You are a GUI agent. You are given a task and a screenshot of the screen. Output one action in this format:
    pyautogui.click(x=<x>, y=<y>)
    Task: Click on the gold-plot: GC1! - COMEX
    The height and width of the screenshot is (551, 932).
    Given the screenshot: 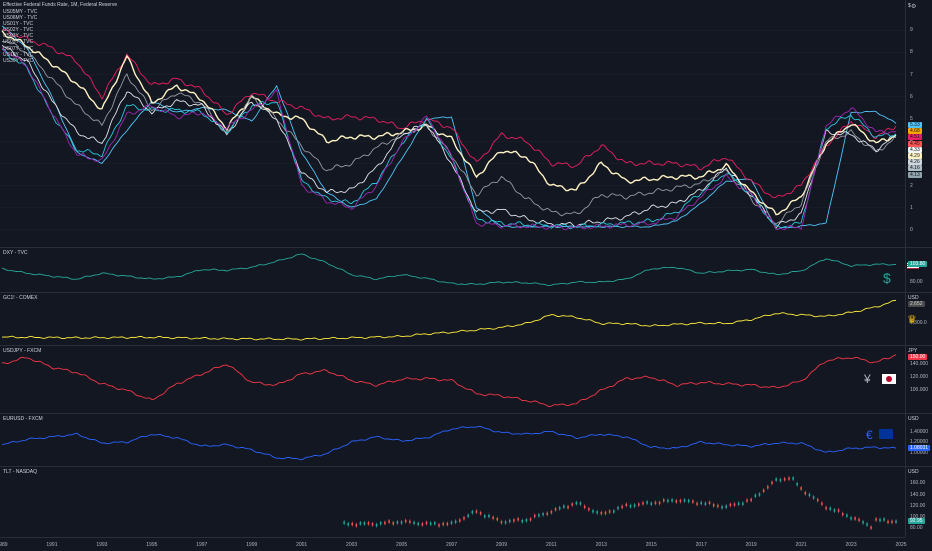 What is the action you would take?
    pyautogui.click(x=452, y=319)
    